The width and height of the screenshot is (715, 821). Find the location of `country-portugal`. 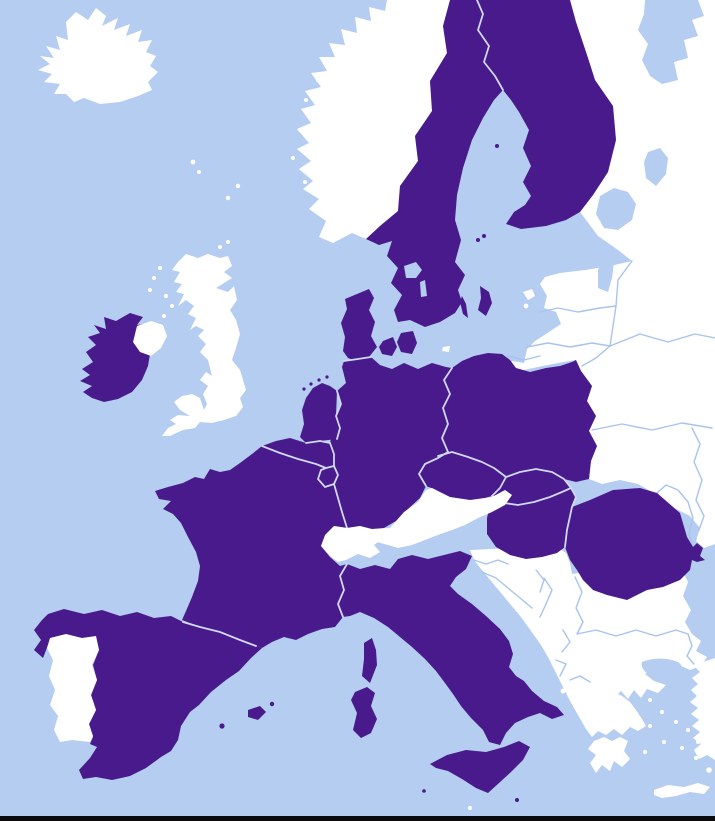

country-portugal is located at coordinates (73, 688).